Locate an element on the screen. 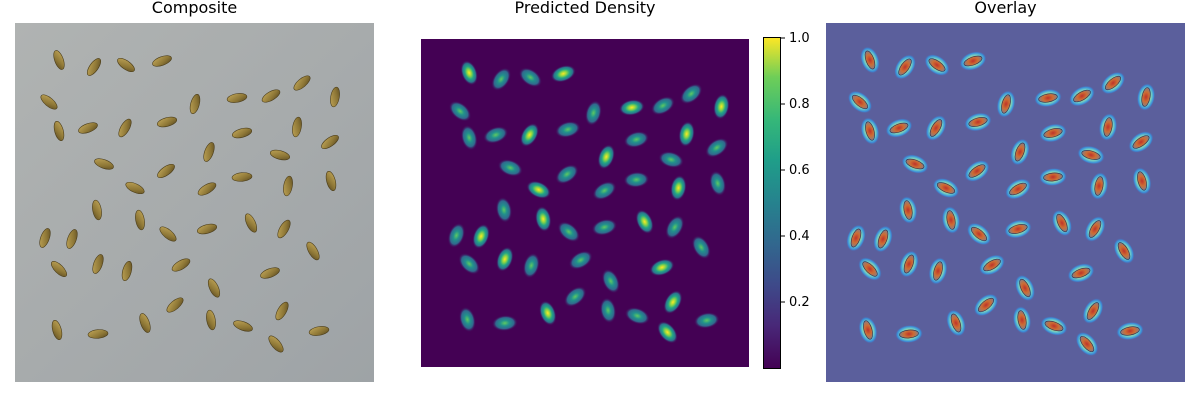  colorbar is located at coordinates (772, 203).